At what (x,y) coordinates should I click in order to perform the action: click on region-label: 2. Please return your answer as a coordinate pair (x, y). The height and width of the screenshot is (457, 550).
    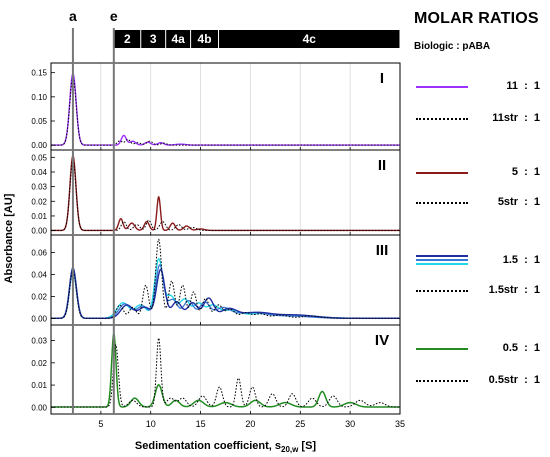
    Looking at the image, I should click on (127, 39).